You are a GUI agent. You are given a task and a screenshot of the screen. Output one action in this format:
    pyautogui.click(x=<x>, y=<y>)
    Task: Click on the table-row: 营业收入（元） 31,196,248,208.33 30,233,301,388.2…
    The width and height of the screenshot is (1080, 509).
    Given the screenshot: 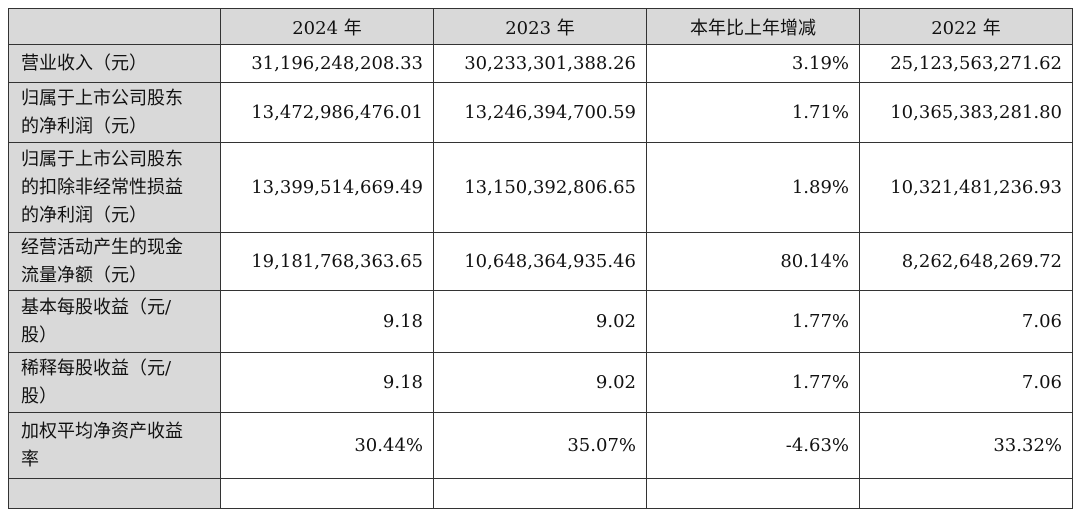 What is the action you would take?
    pyautogui.click(x=540, y=63)
    